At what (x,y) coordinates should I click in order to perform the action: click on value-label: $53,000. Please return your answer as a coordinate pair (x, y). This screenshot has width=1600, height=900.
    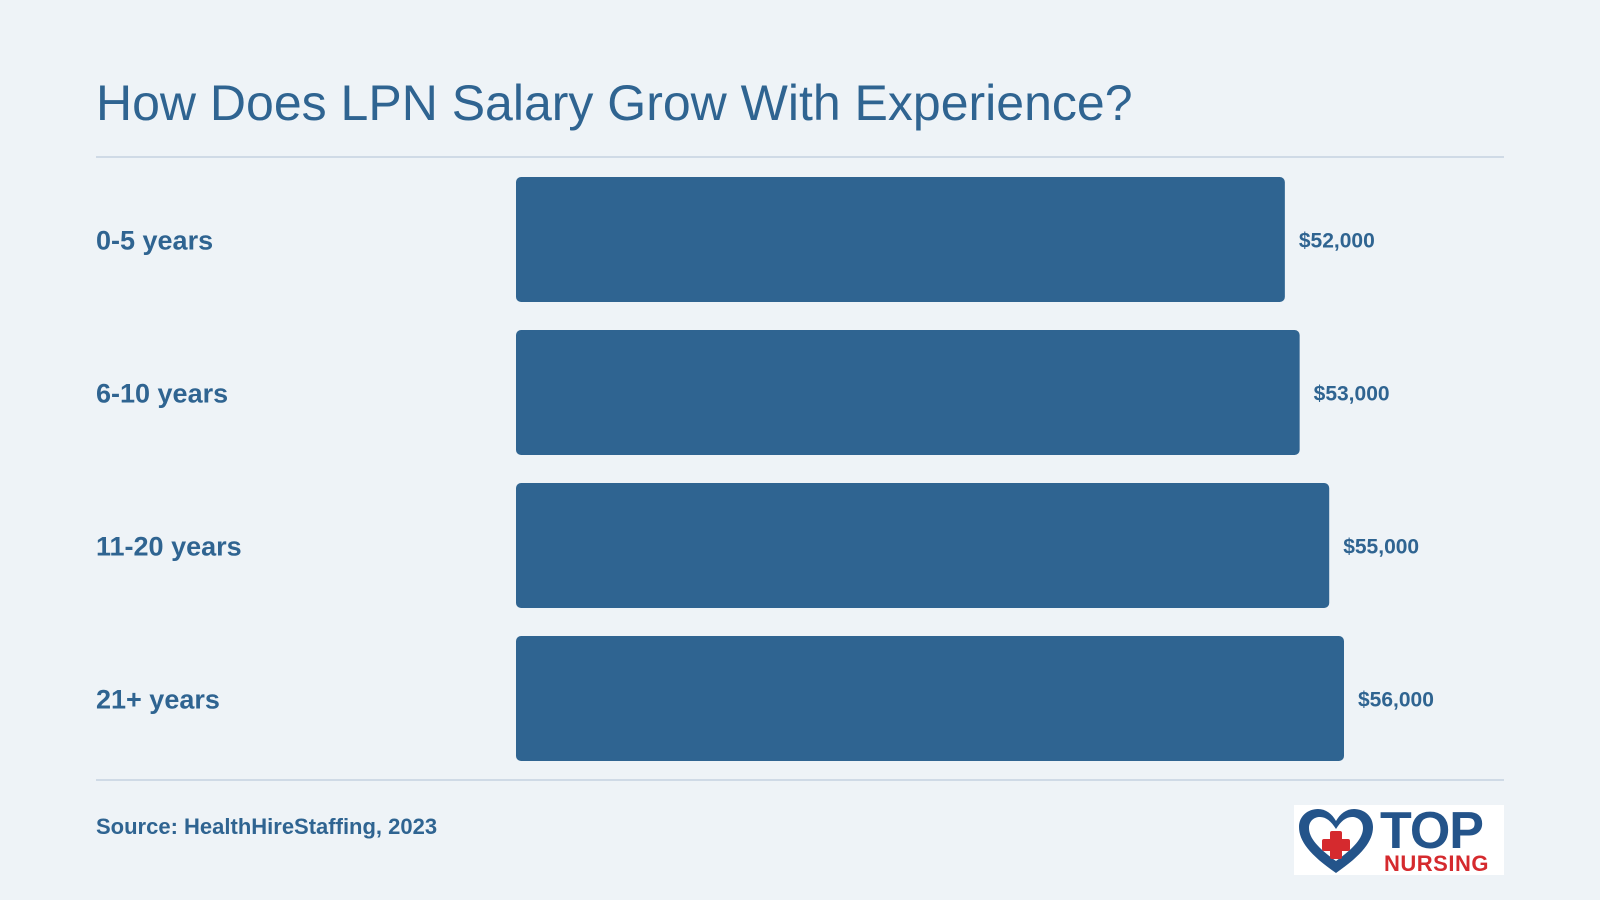
    Looking at the image, I should click on (1352, 394).